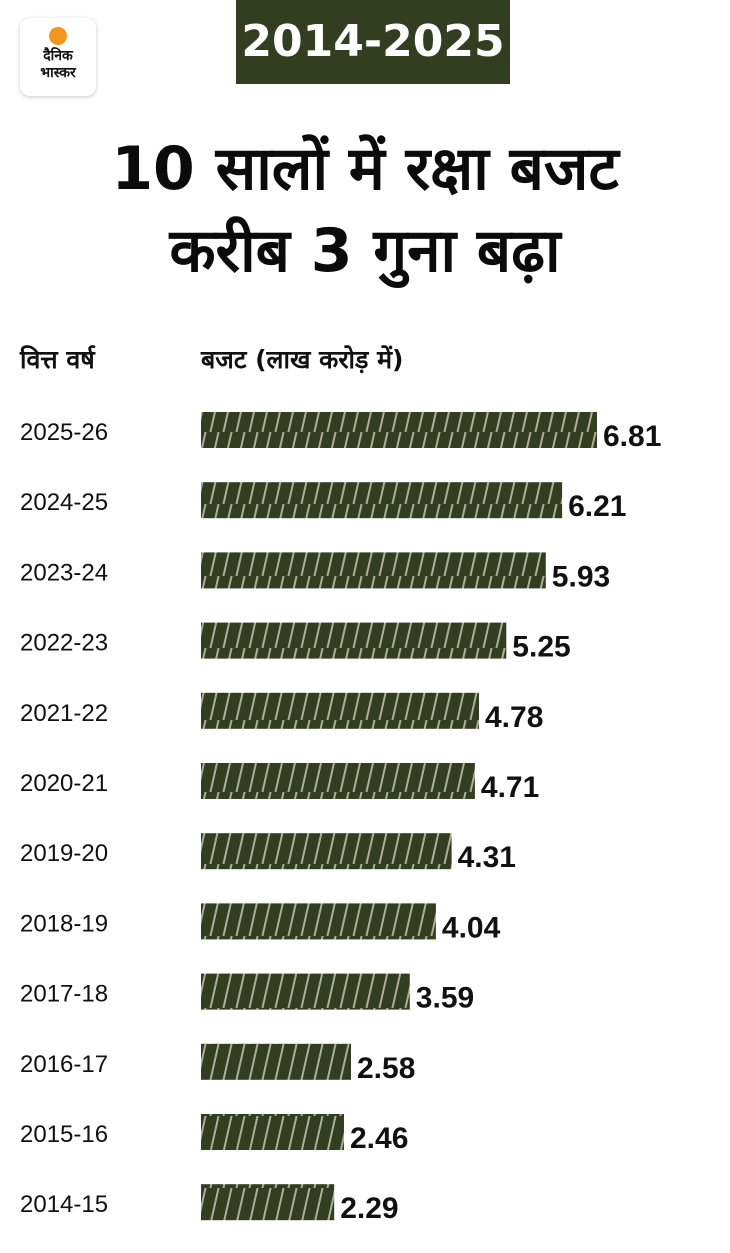 The width and height of the screenshot is (730, 1253). I want to click on value-label: 4.04, so click(471, 927).